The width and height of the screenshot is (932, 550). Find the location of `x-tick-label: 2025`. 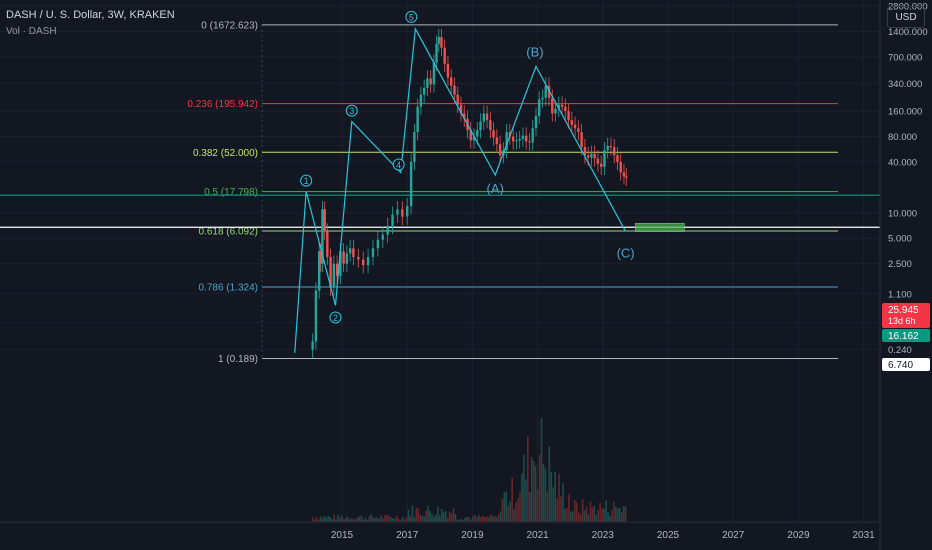

x-tick-label: 2025 is located at coordinates (668, 535).